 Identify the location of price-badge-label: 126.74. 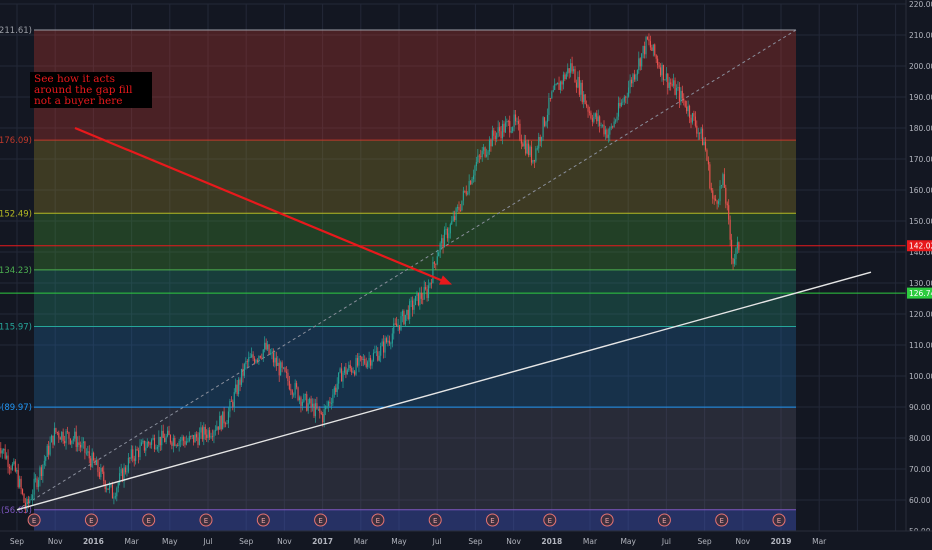
(920, 293).